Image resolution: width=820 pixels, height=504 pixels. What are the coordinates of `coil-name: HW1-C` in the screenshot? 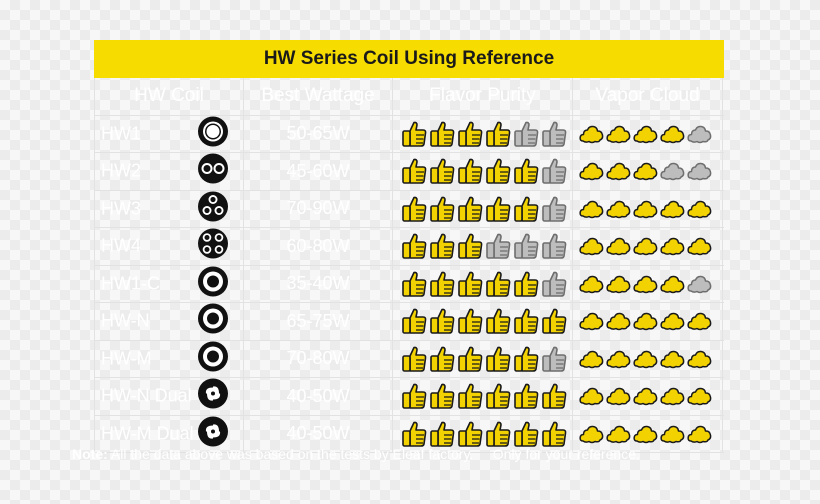 It's located at (130, 283).